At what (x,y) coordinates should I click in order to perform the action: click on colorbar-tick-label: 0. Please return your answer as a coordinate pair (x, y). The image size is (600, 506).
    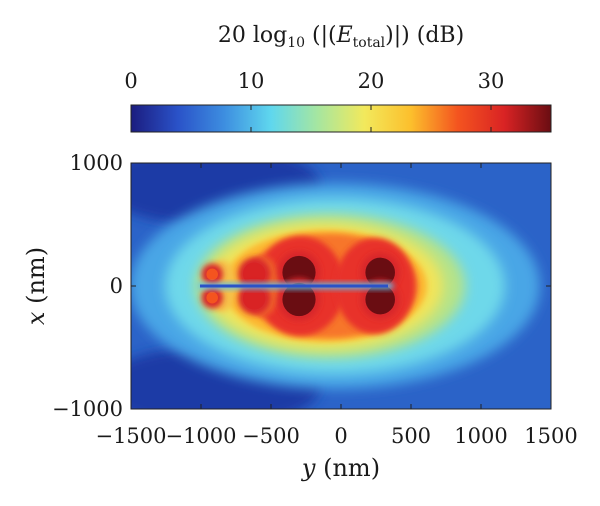
    Looking at the image, I should click on (130, 81).